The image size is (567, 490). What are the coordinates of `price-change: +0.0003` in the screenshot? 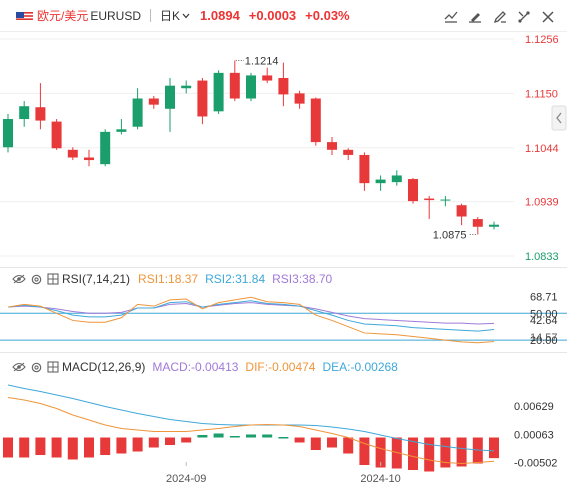 It's located at (272, 15).